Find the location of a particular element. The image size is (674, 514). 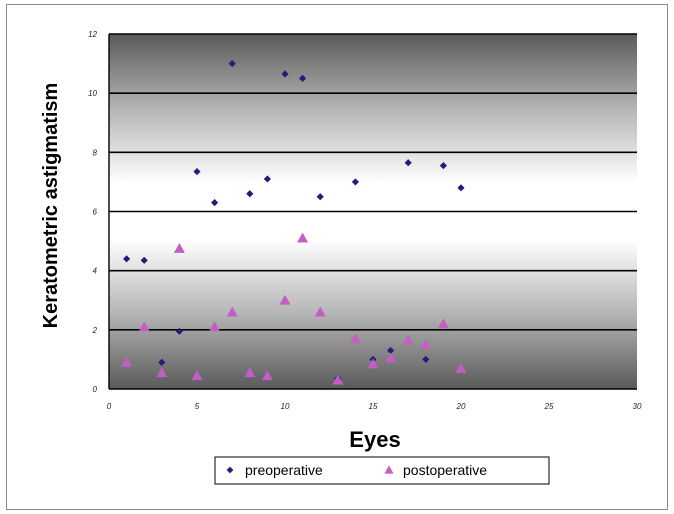

legend-marker-postoperative is located at coordinates (389, 469).